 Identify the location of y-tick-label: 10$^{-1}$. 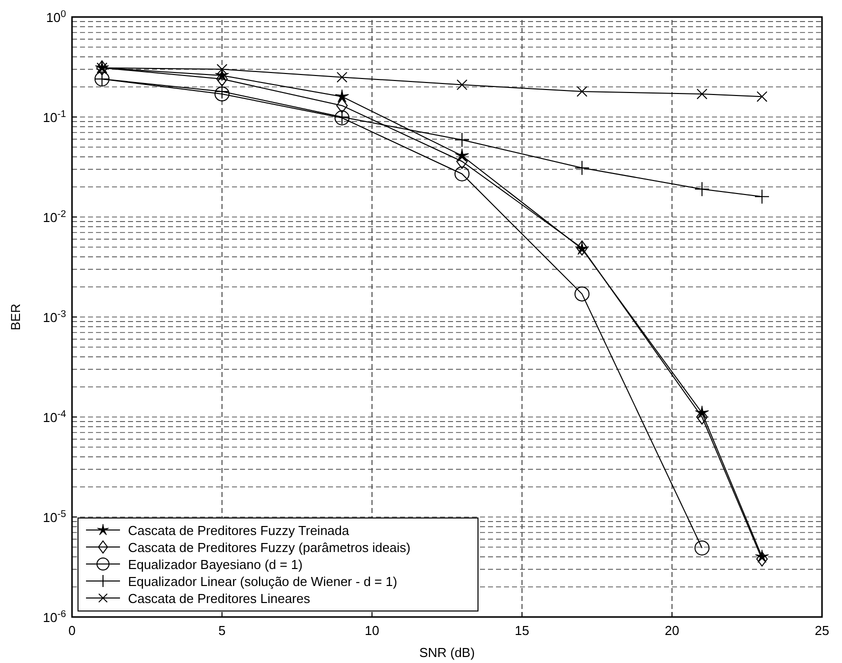
(54, 116).